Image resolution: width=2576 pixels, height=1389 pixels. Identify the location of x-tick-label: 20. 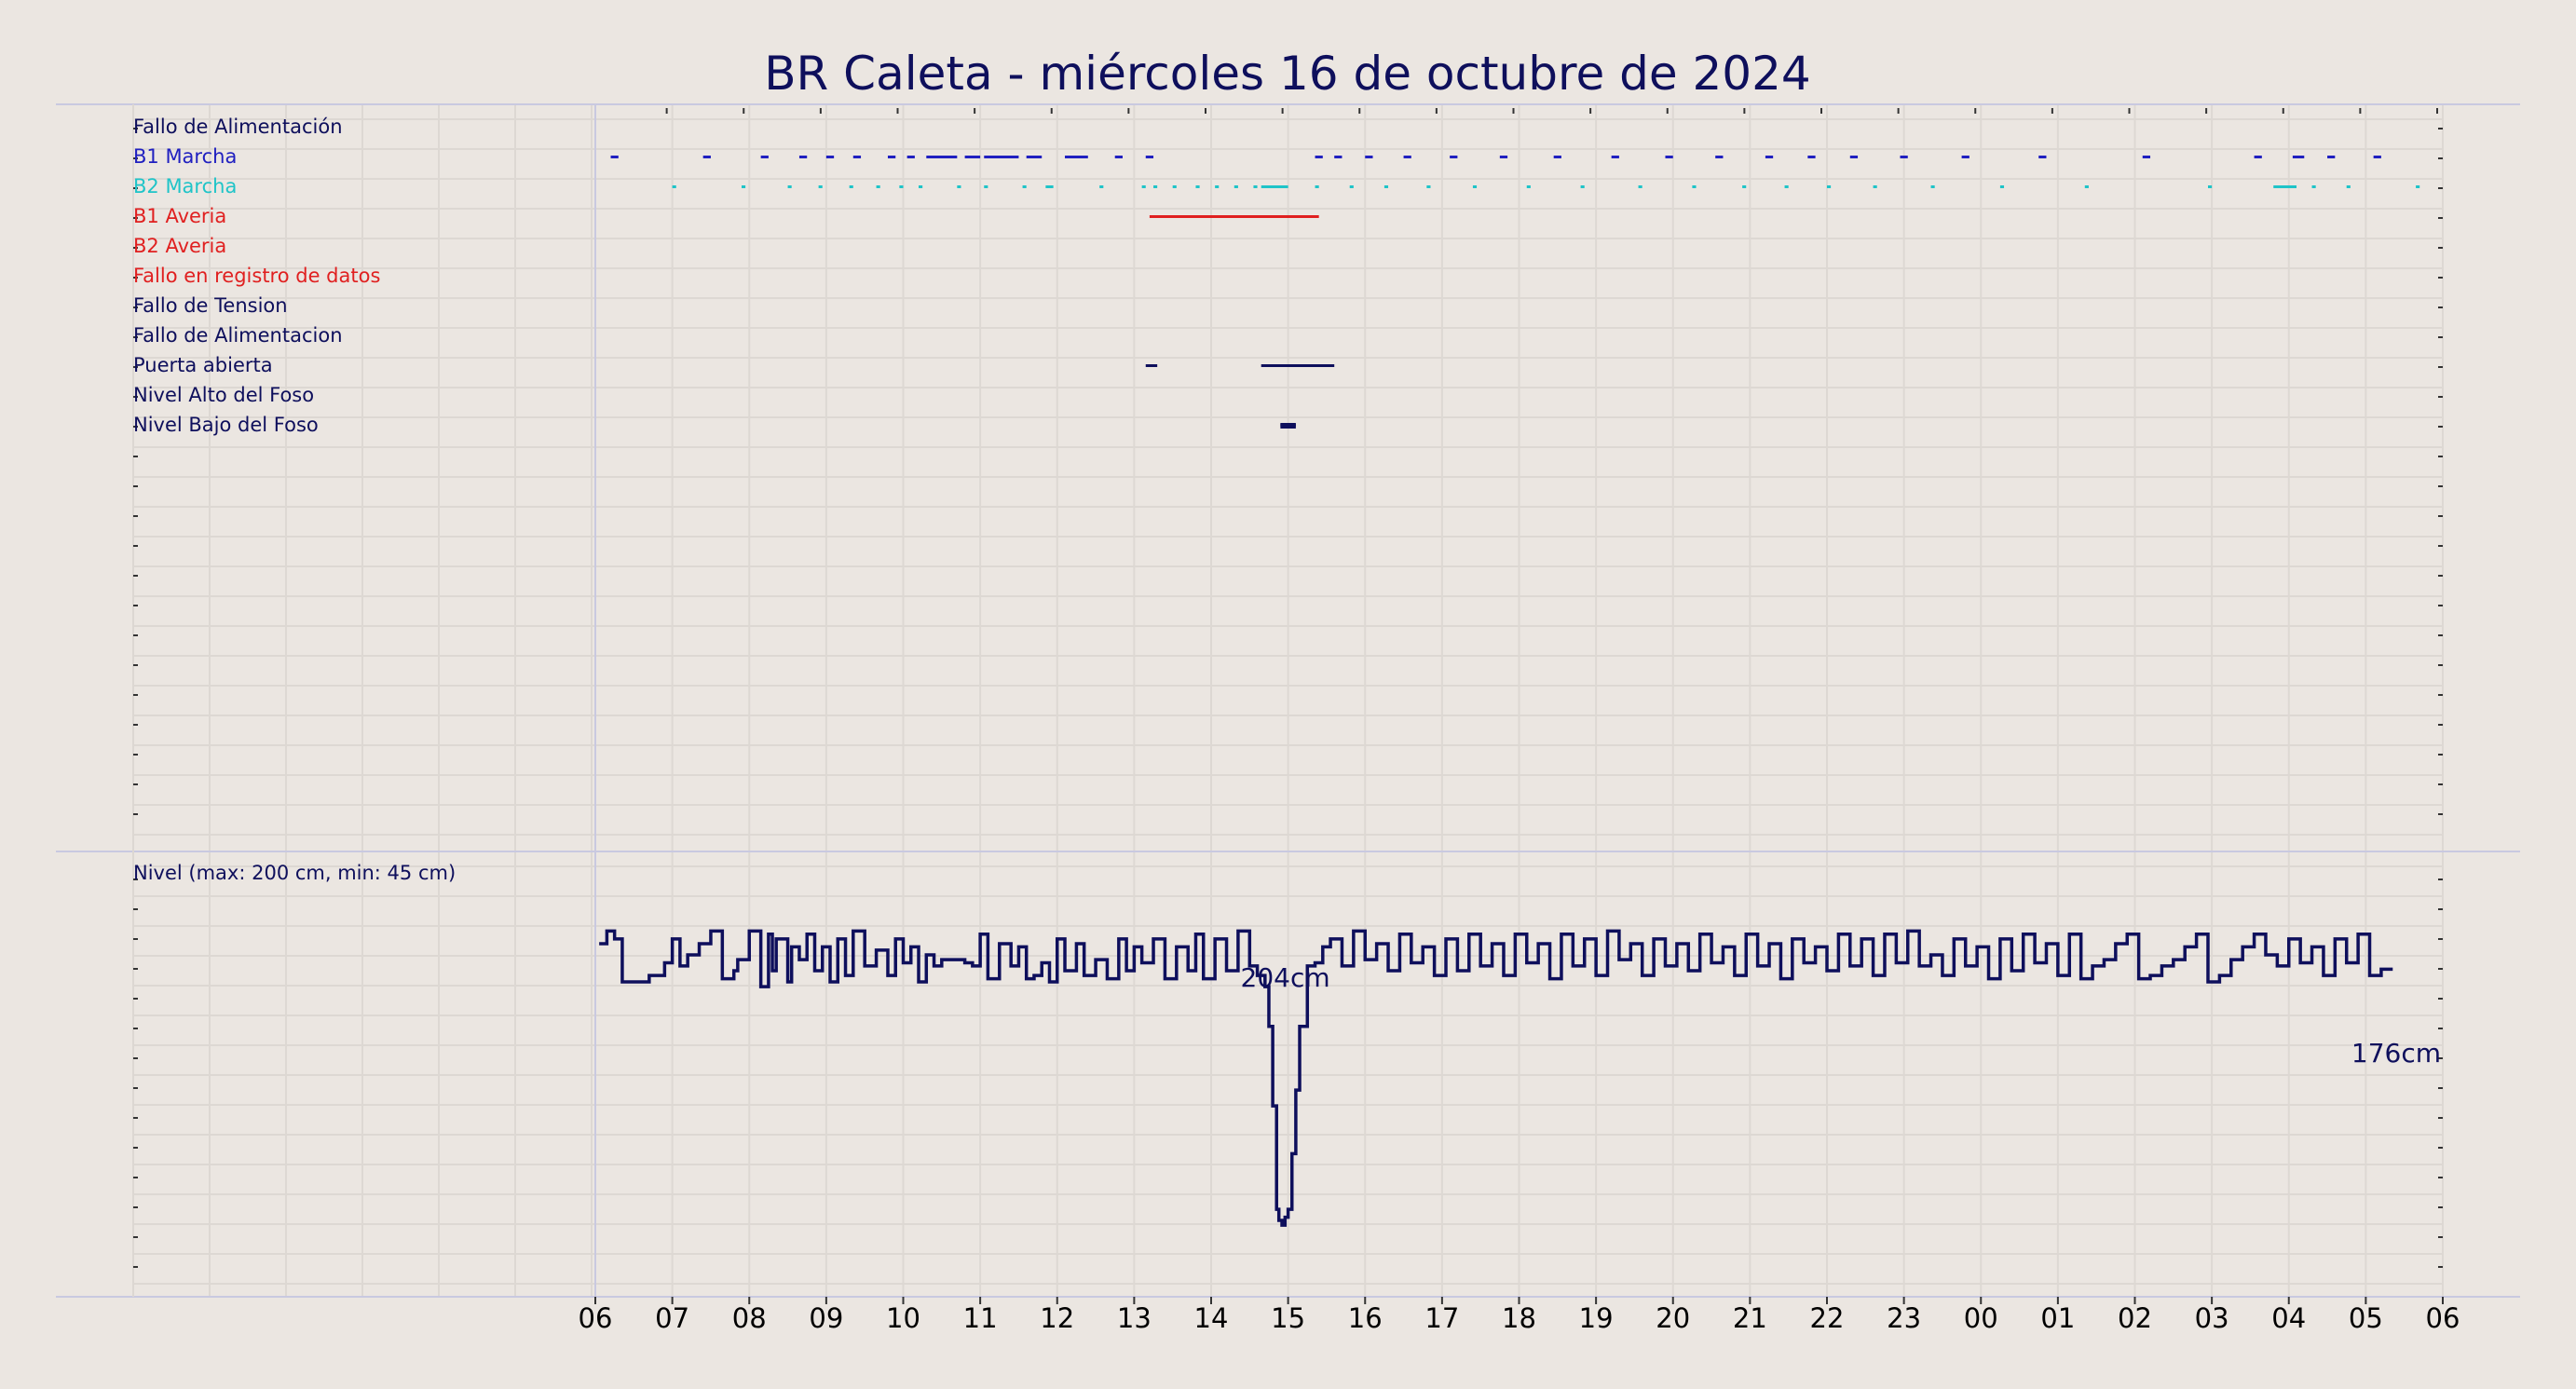
(1673, 1318).